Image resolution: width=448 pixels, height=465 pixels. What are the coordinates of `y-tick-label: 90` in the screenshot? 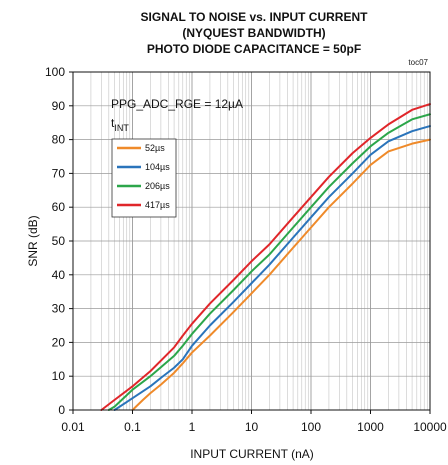 It's located at (59, 106).